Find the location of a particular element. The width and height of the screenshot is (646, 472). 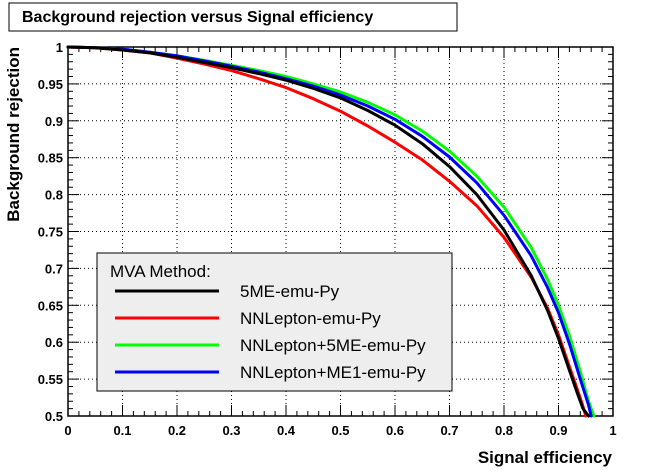

y-axis-title: Background rejection is located at coordinates (13, 134).